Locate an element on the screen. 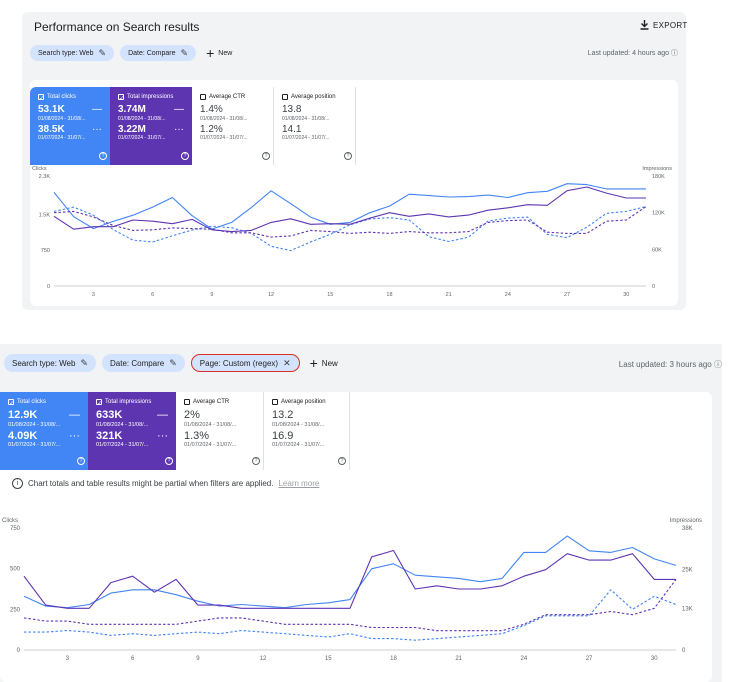  y2-tick-label: 180K is located at coordinates (658, 177).